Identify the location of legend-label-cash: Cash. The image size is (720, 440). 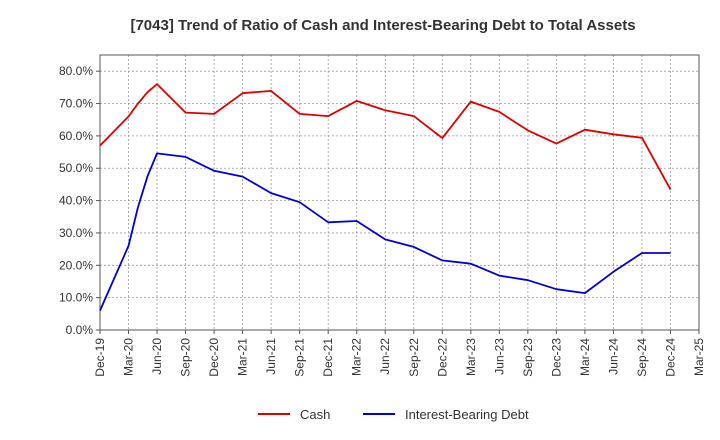
(315, 414).